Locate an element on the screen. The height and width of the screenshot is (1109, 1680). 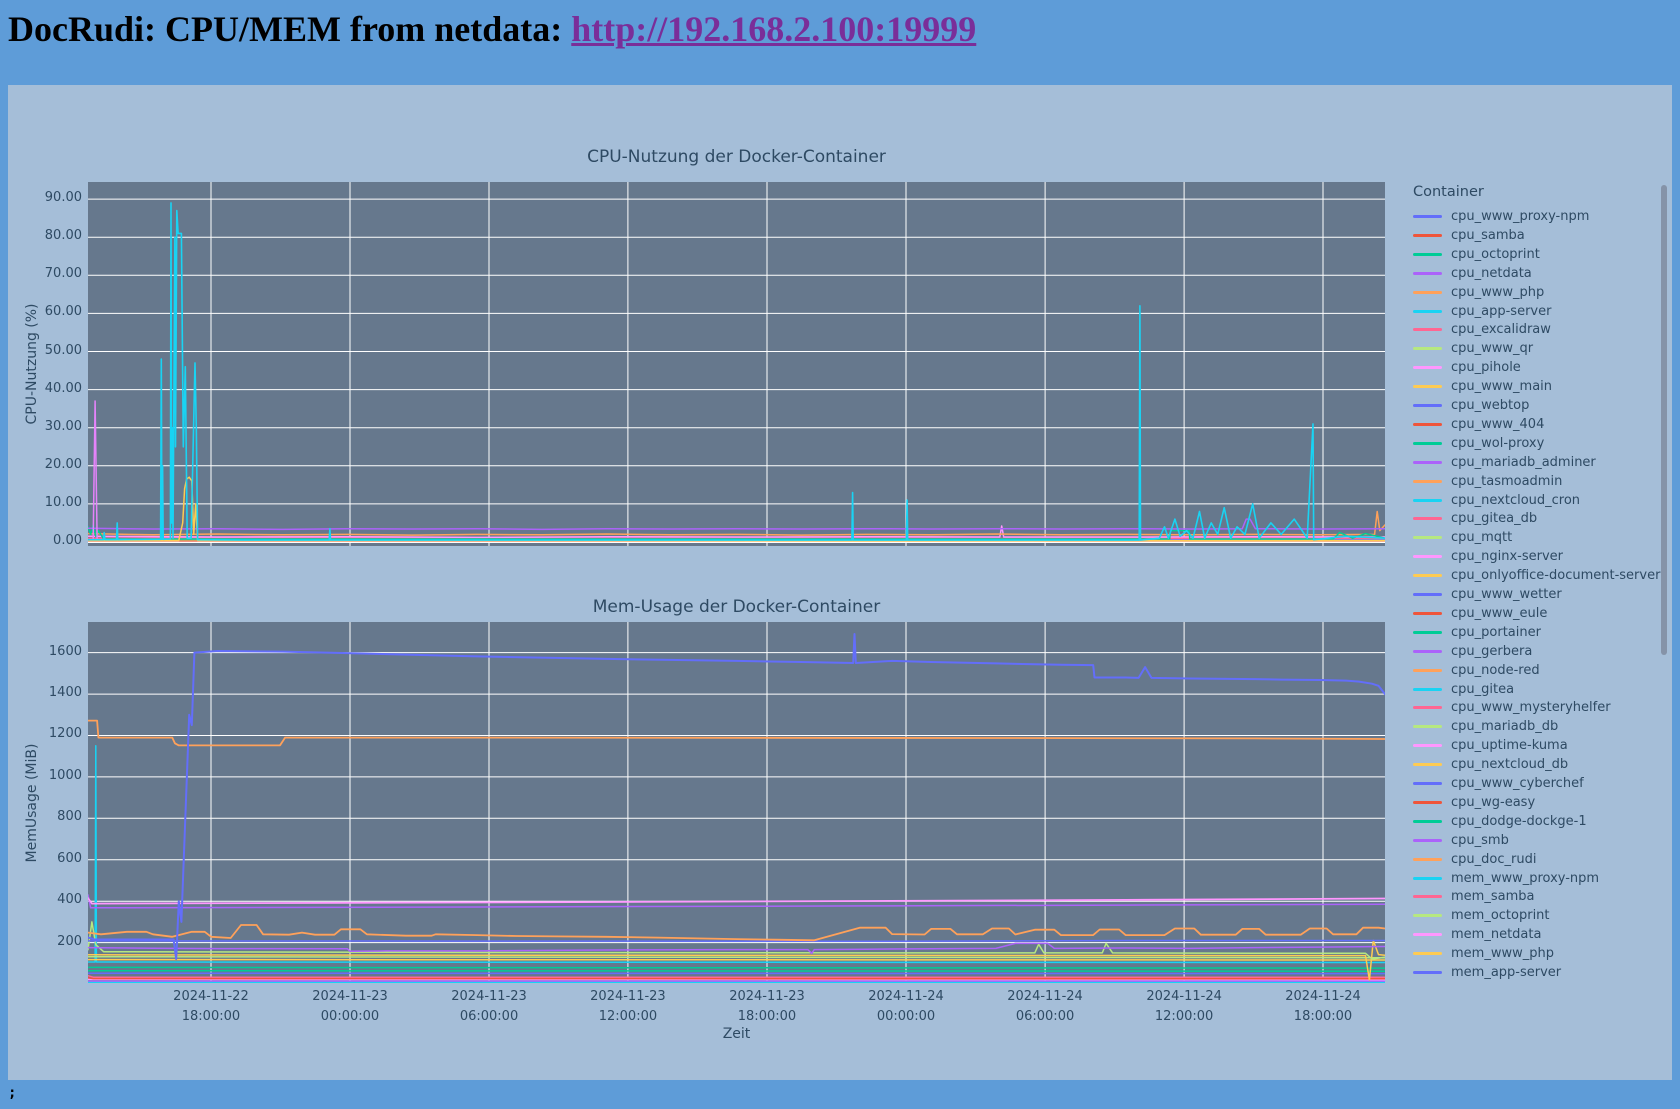
legend-item-label: cpu_wg-easy is located at coordinates (1493, 802).